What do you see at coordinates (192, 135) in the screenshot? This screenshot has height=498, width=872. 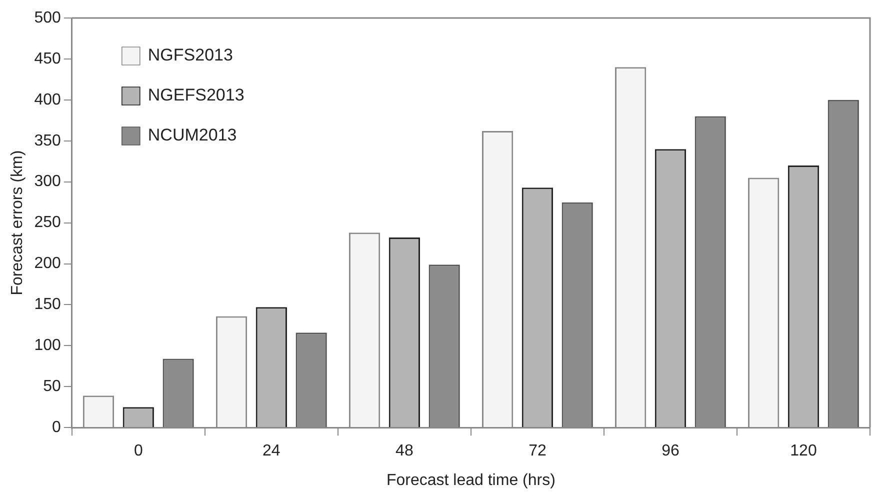 I see `legend-label: NCUM2013` at bounding box center [192, 135].